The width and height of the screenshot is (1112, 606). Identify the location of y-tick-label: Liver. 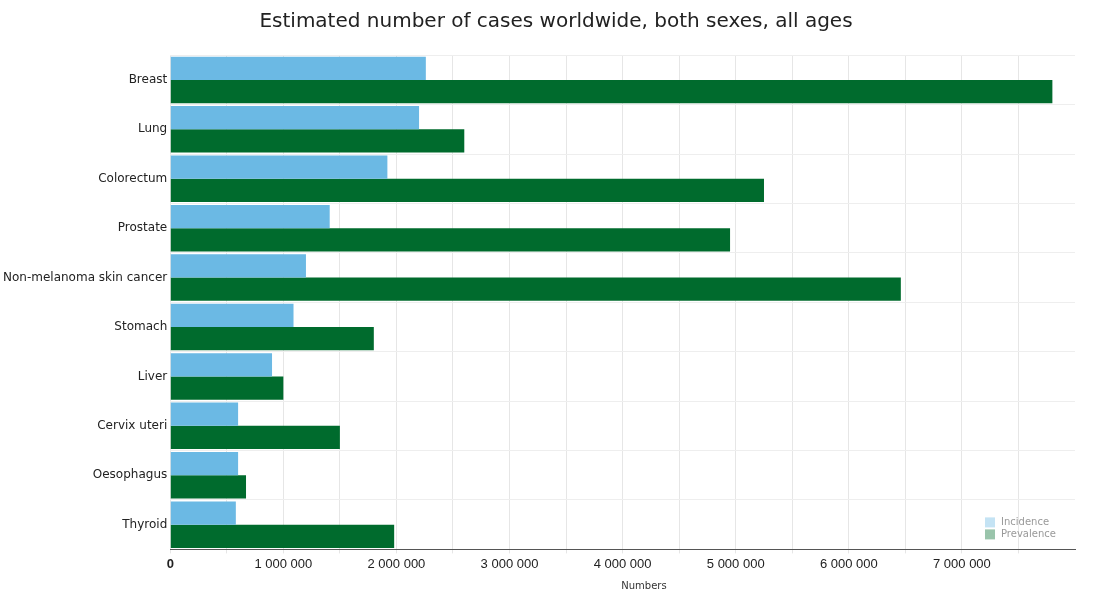
(152, 375).